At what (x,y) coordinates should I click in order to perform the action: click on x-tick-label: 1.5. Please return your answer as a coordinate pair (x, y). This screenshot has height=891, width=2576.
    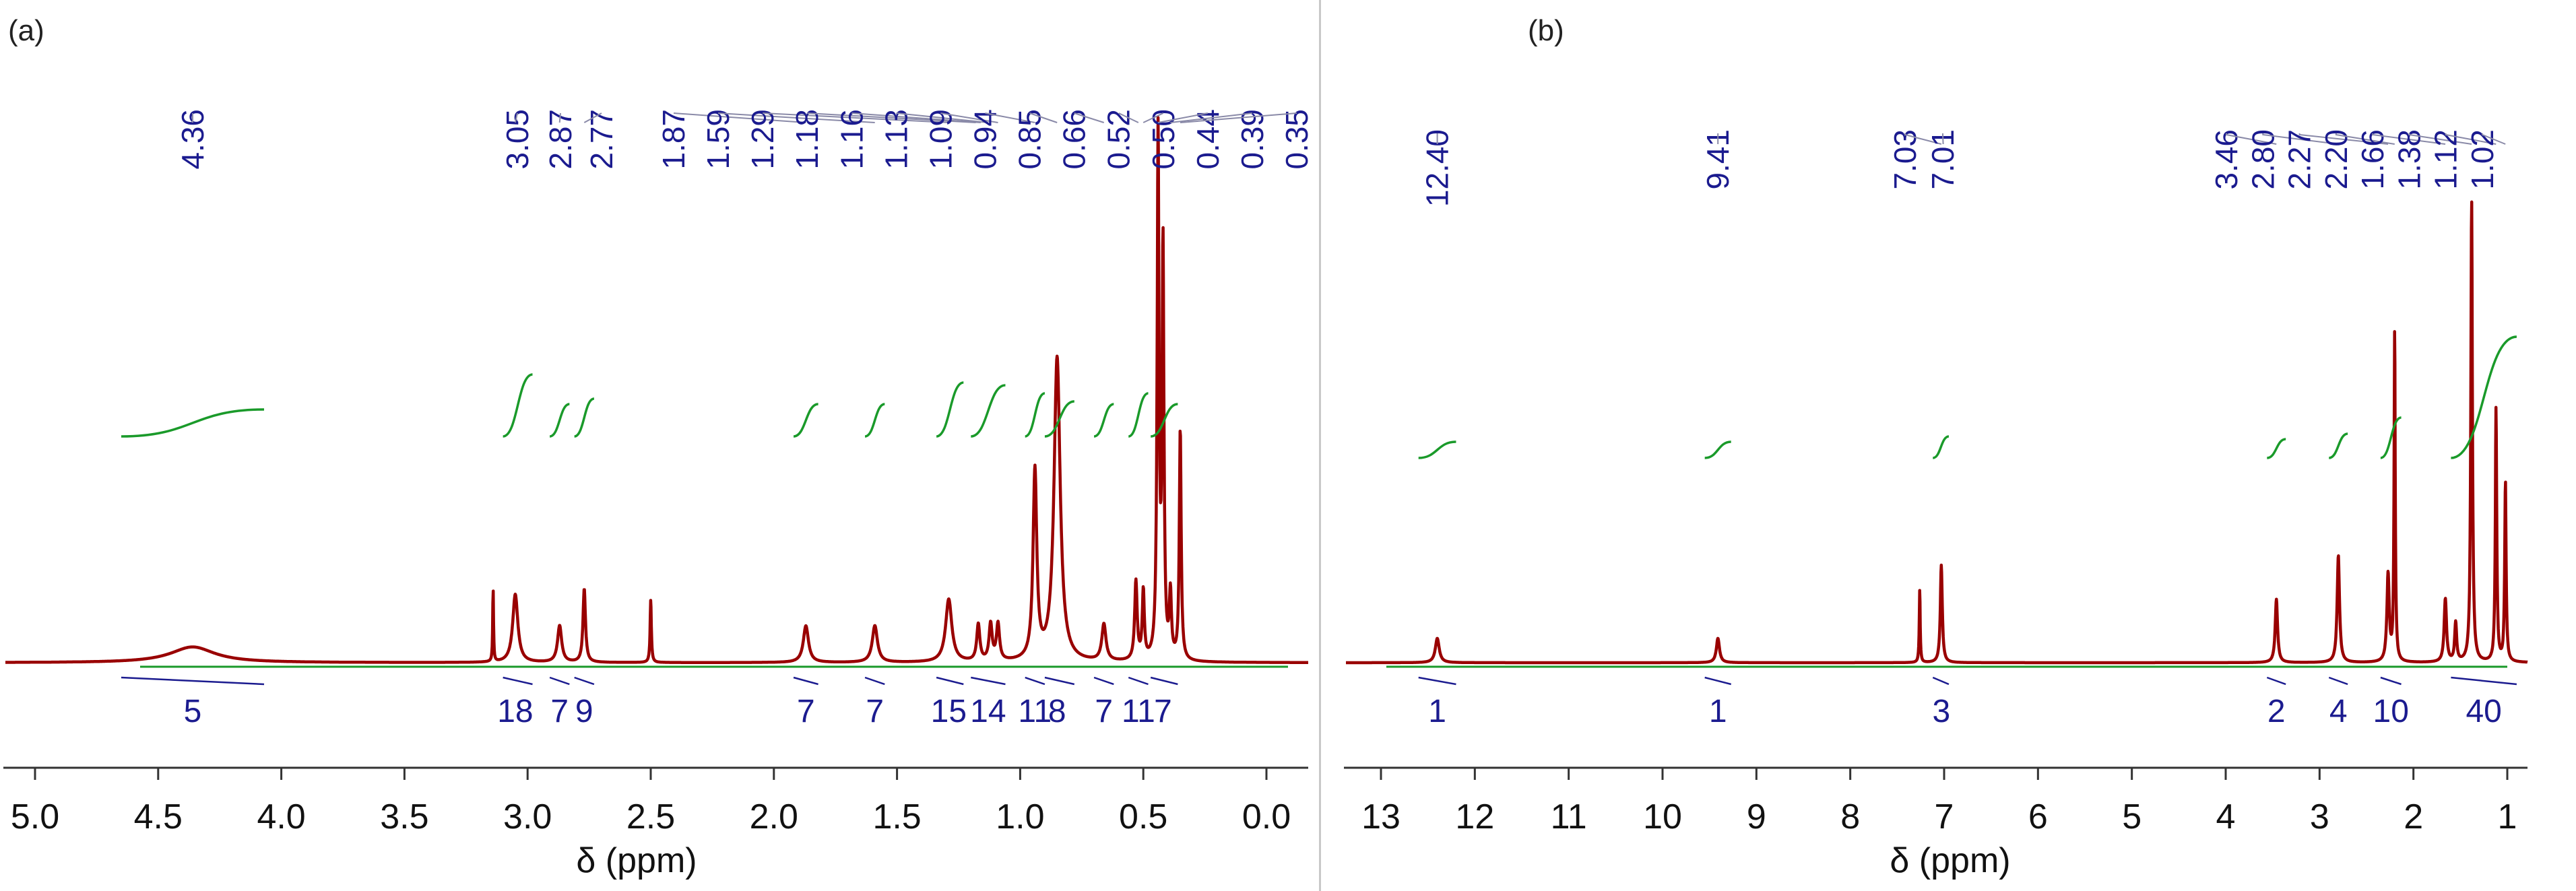
    Looking at the image, I should click on (897, 816).